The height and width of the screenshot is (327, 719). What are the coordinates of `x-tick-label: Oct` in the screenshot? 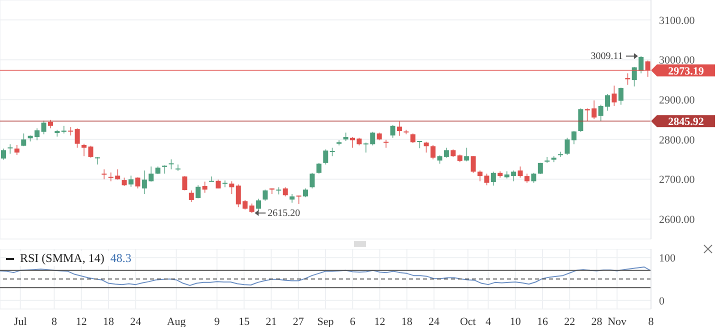 It's located at (468, 321).